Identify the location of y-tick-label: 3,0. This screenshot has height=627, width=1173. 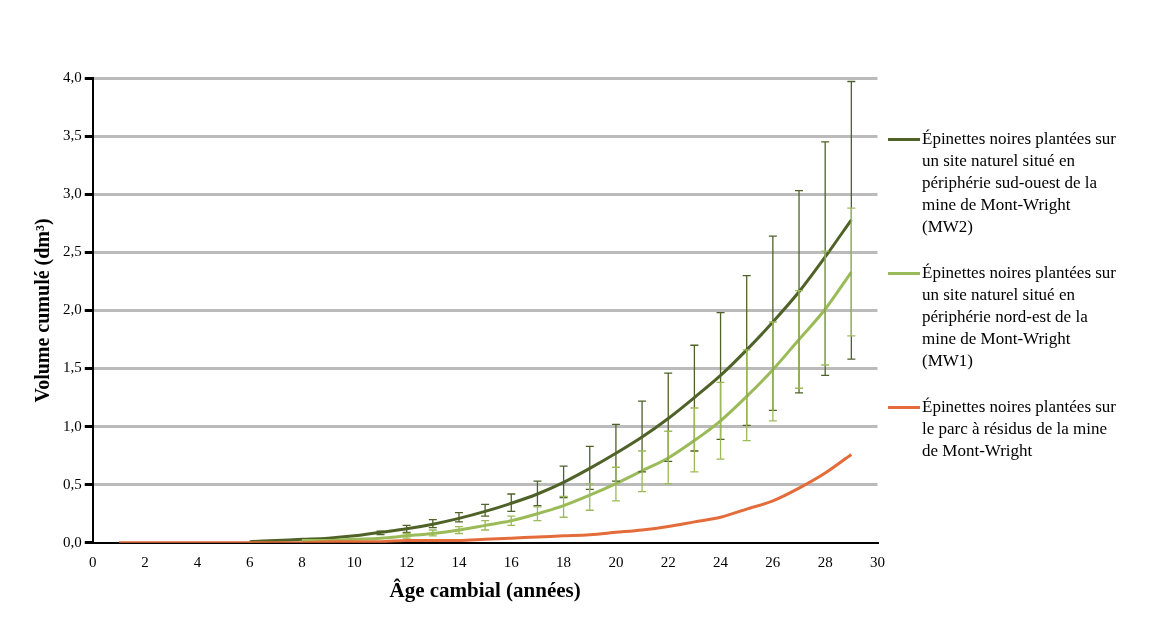
(72, 193).